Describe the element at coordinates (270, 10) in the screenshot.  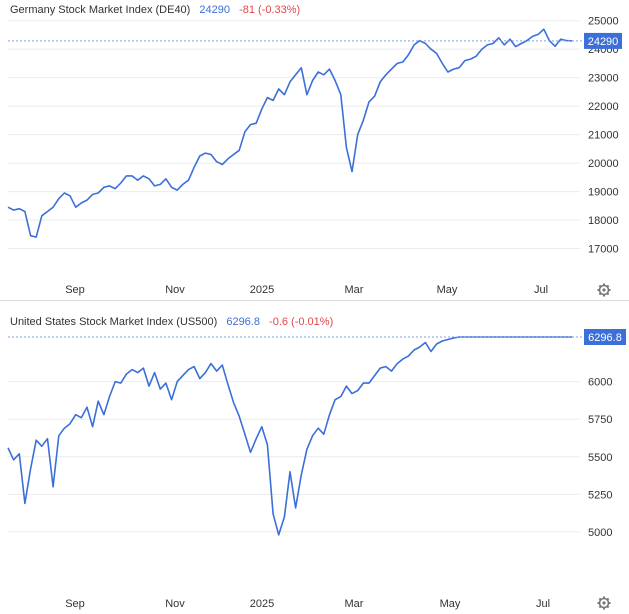
I see `index-change: -81 (-0.33%)` at that location.